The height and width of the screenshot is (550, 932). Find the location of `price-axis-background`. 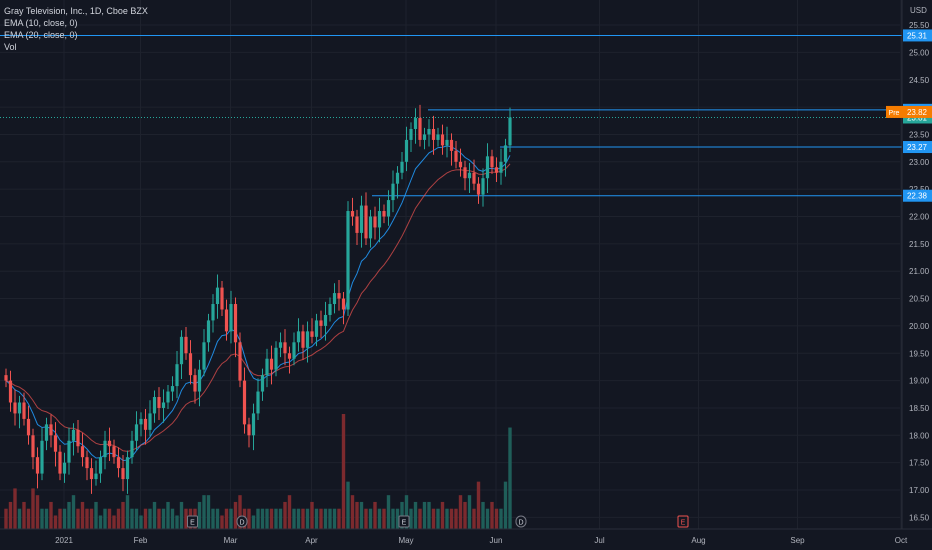

price-axis-background is located at coordinates (917, 264).